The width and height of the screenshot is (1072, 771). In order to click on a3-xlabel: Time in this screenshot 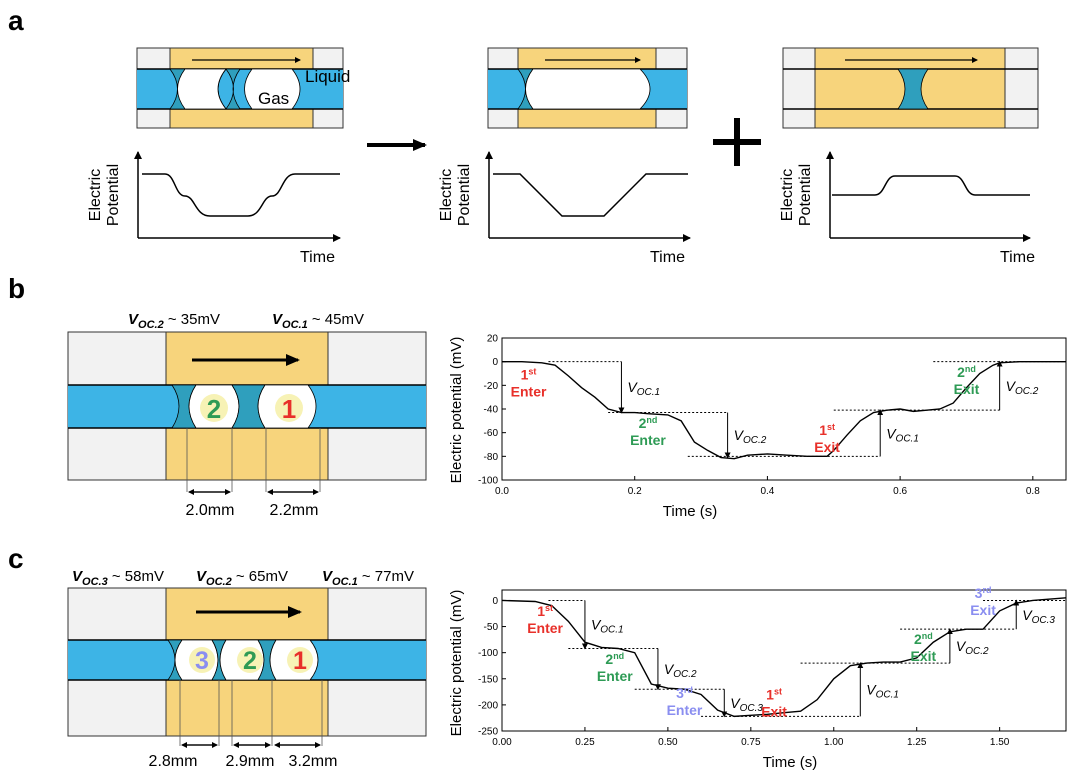, I will do `click(1017, 257)`.